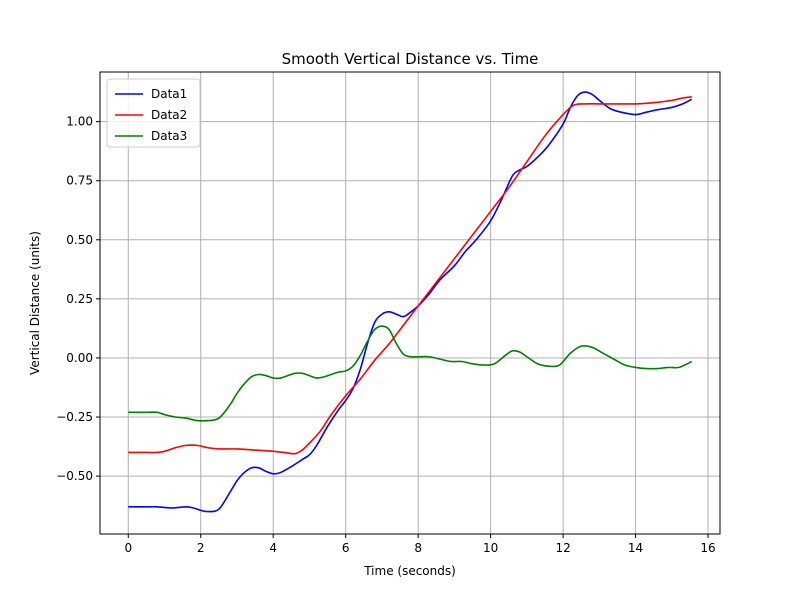 The width and height of the screenshot is (800, 600). Describe the element at coordinates (169, 115) in the screenshot. I see `legend-label: Data2` at that location.